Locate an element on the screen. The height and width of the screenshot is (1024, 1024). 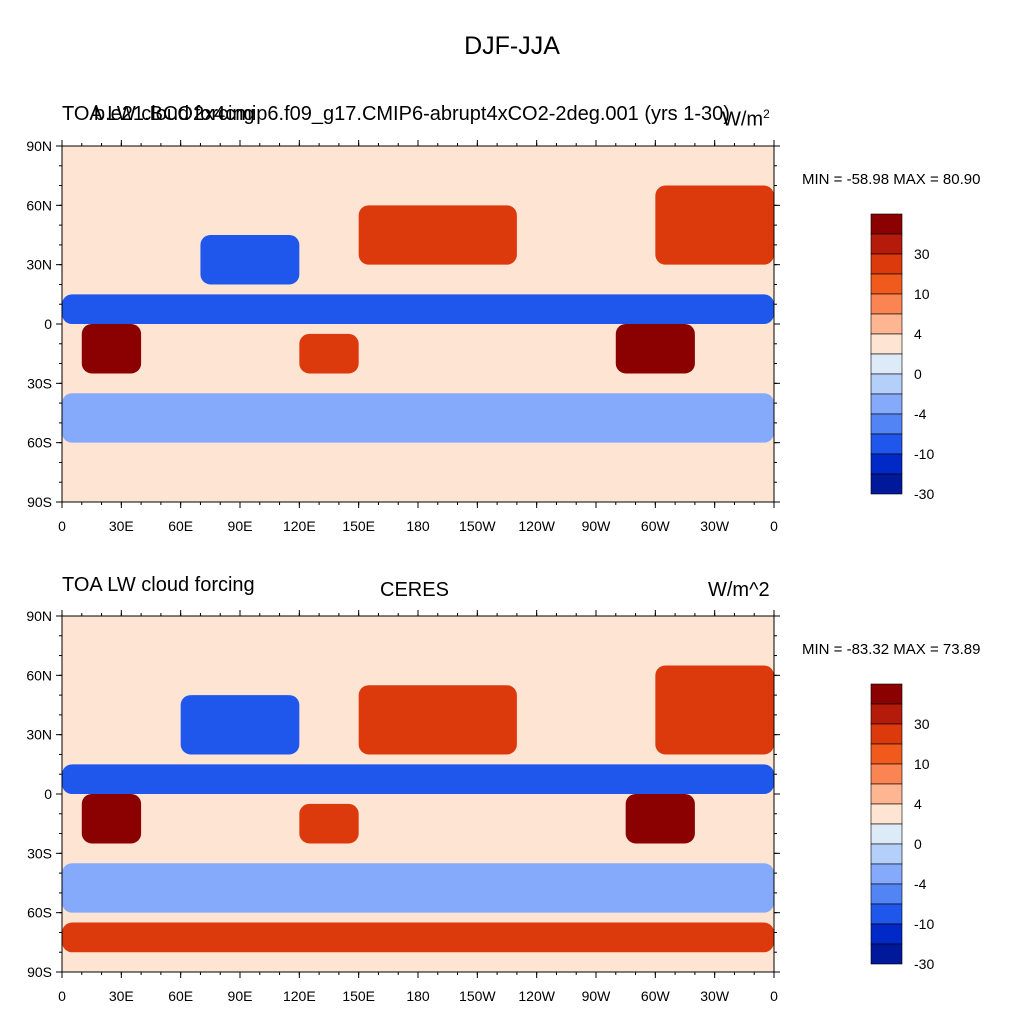
panel-2-units: W/m^2 is located at coordinates (739, 590).